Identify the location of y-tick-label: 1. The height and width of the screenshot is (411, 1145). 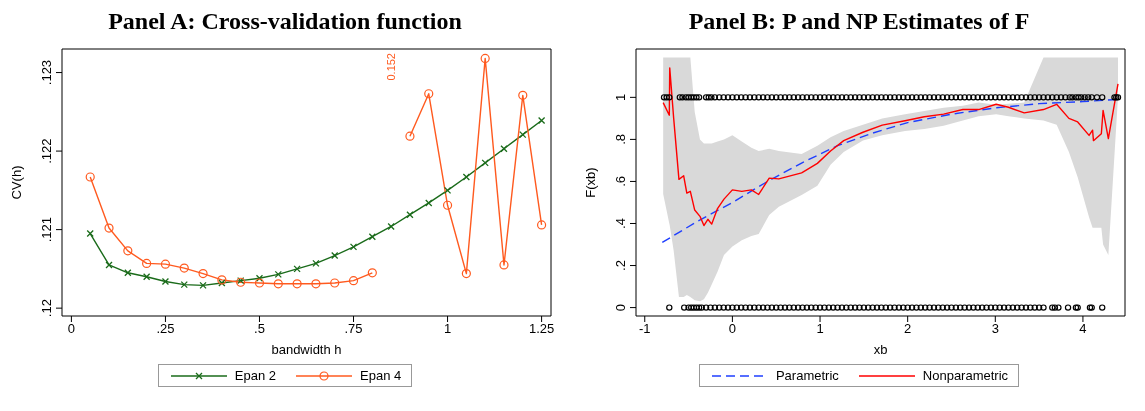
(620, 97).